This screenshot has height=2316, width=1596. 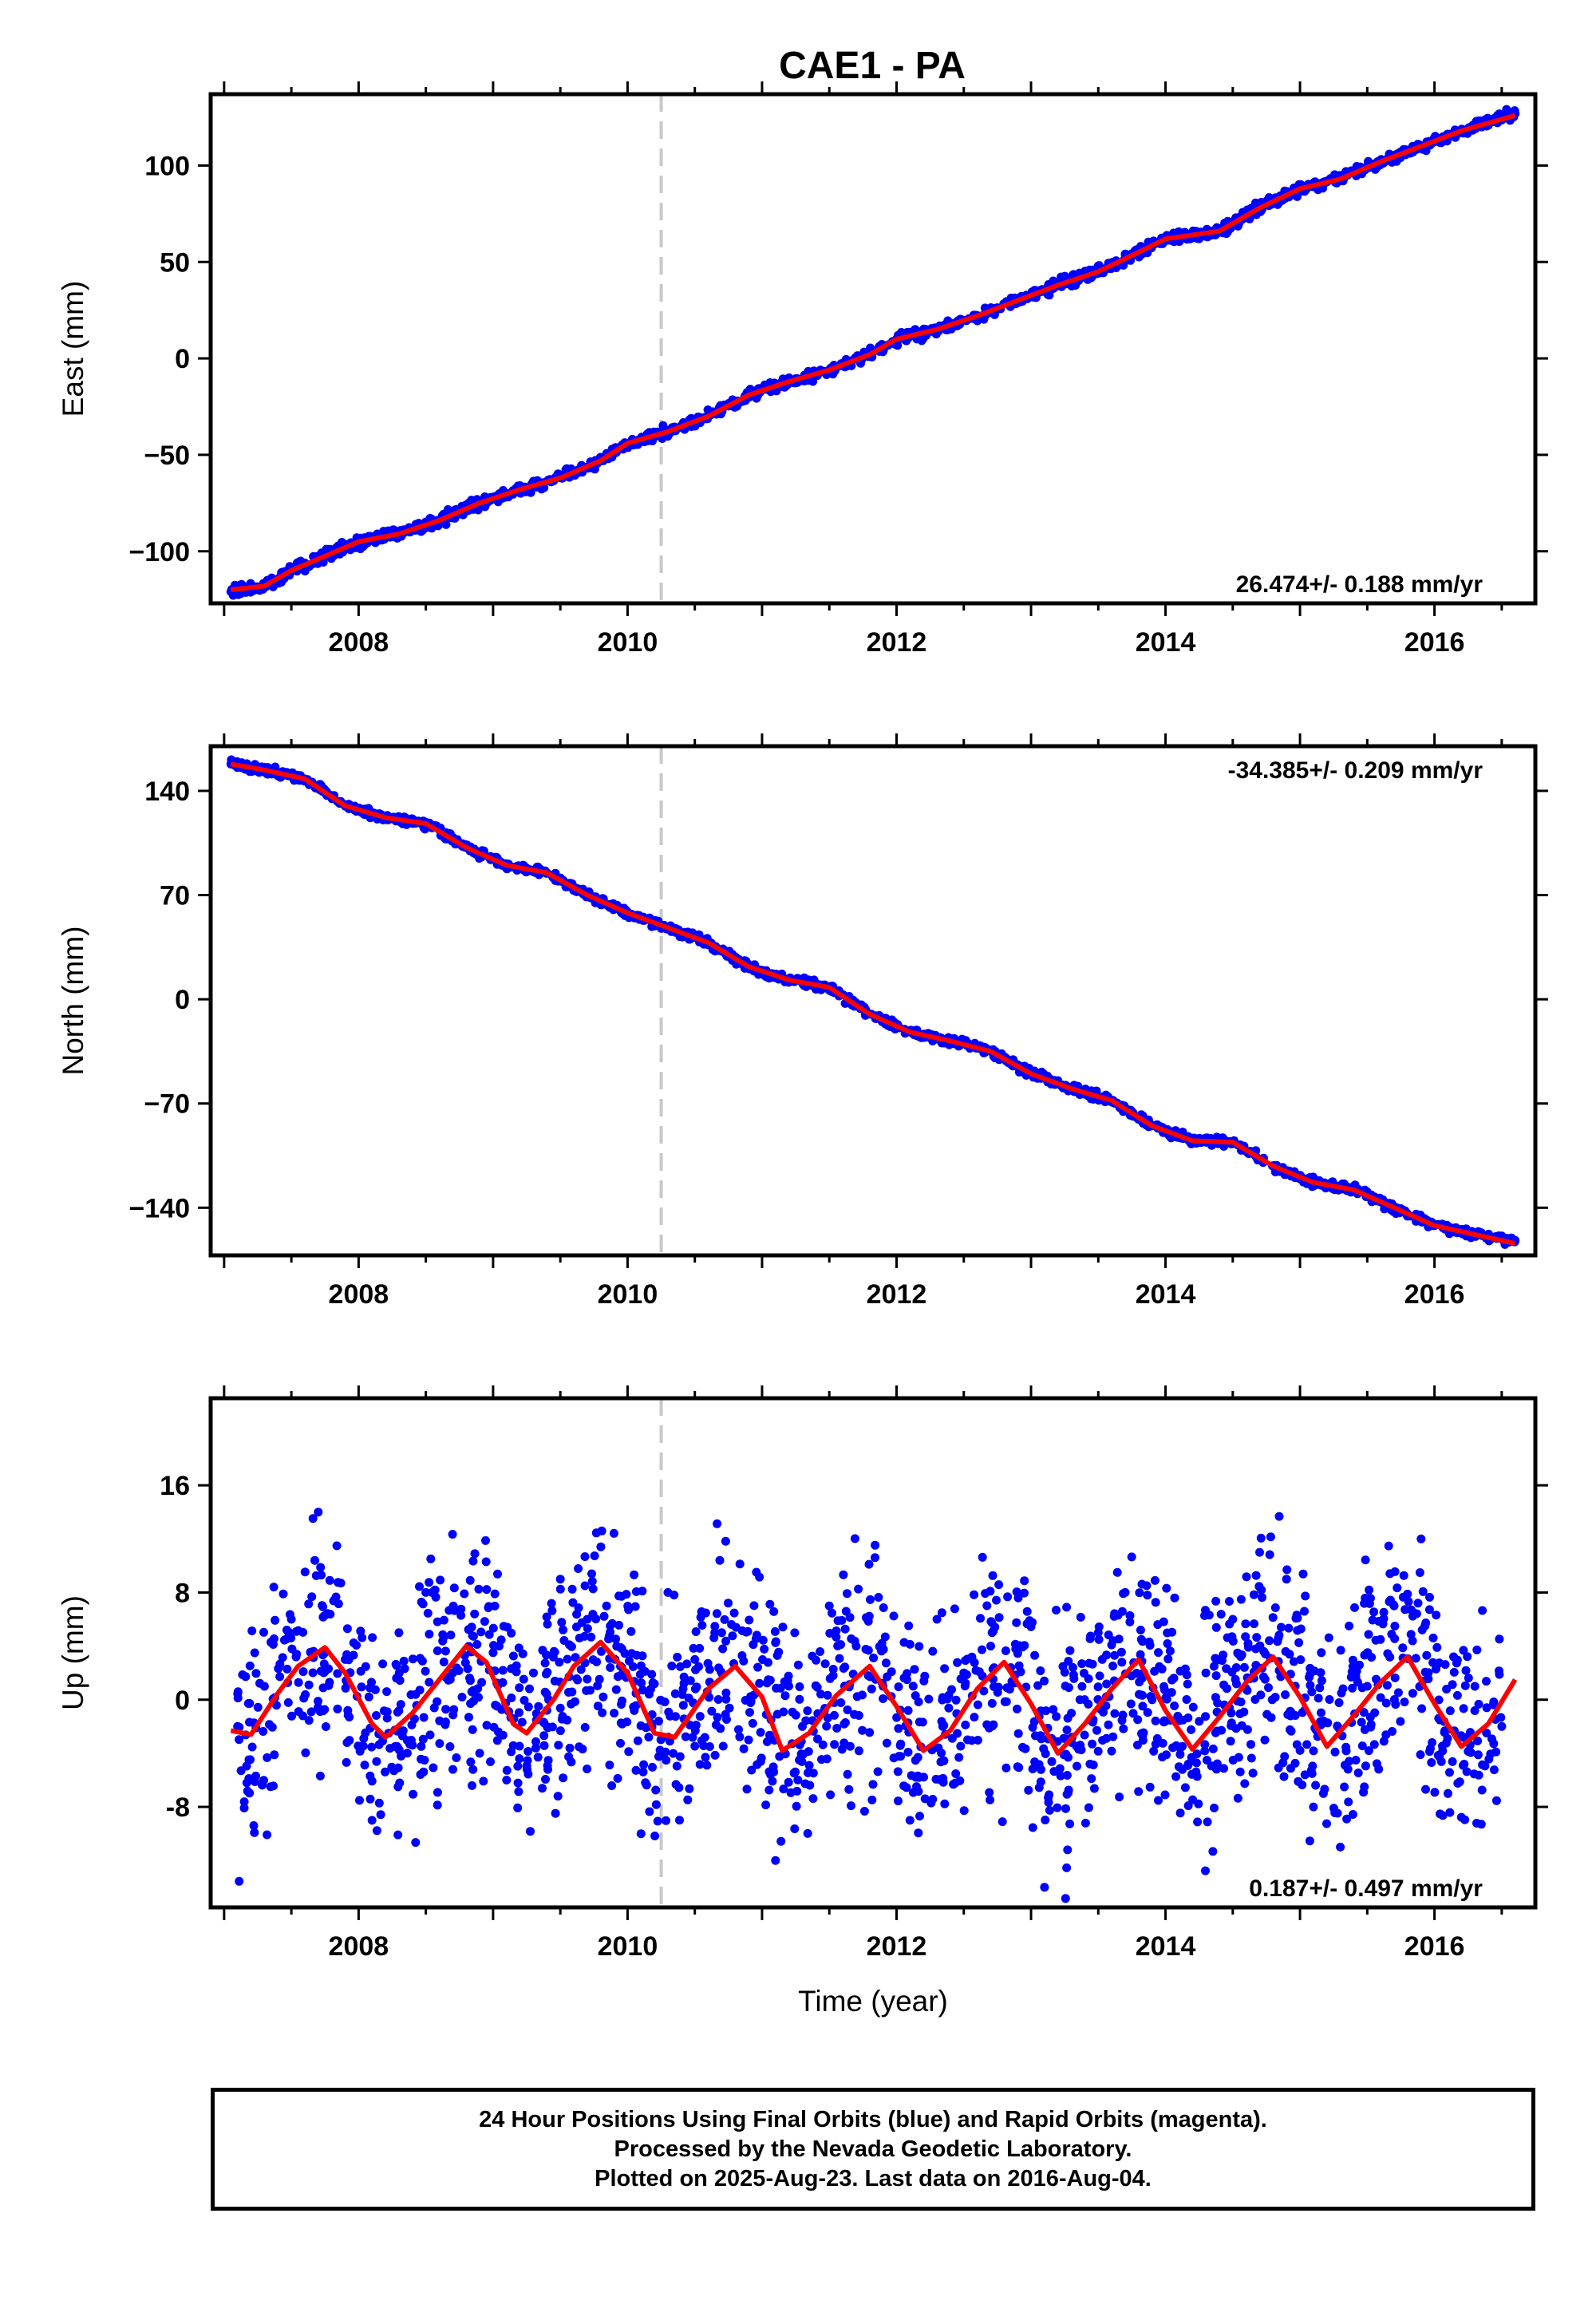 What do you see at coordinates (1434, 642) in the screenshot?
I see `east-x-tick-label: 2016` at bounding box center [1434, 642].